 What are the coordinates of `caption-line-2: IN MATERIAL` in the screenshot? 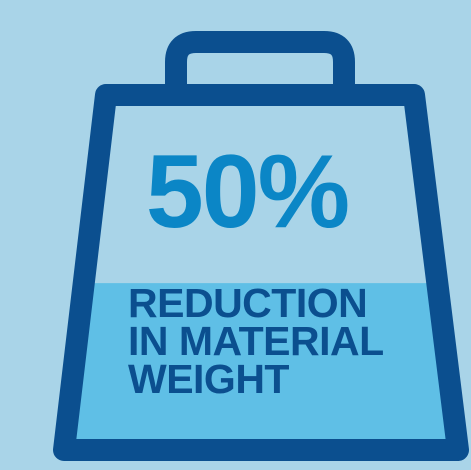 It's located at (256, 341).